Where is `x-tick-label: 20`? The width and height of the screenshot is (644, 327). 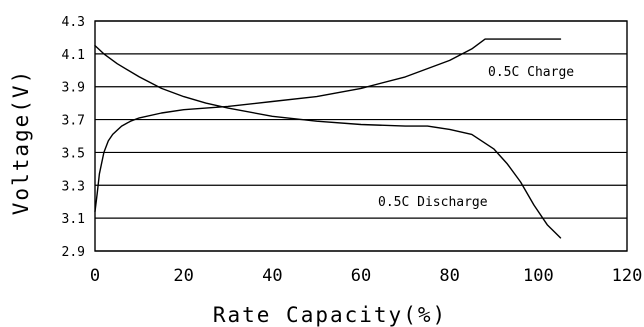 x-tick-label: 20 is located at coordinates (183, 276).